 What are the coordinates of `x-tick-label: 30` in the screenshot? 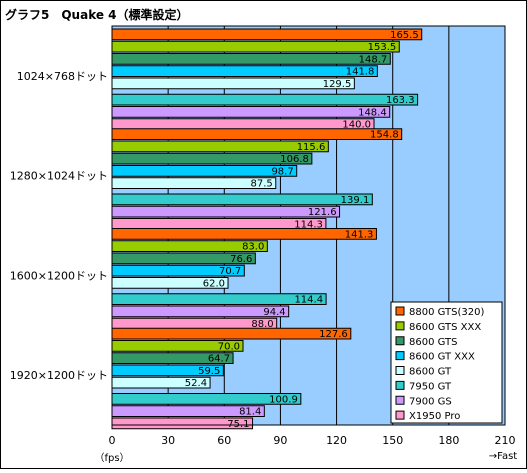 It's located at (168, 440).